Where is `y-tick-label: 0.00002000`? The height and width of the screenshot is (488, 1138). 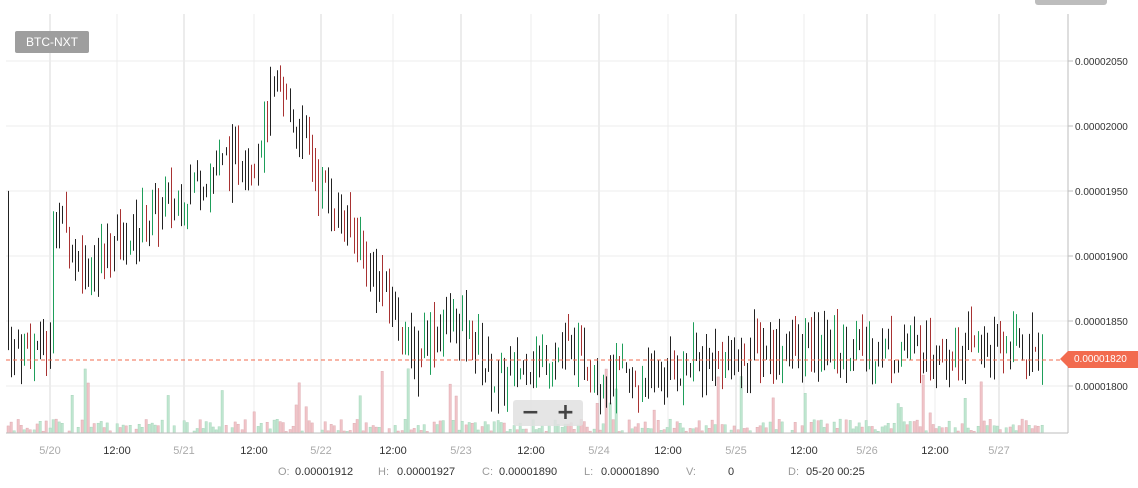
y-tick-label: 0.00002000 is located at coordinates (1101, 127).